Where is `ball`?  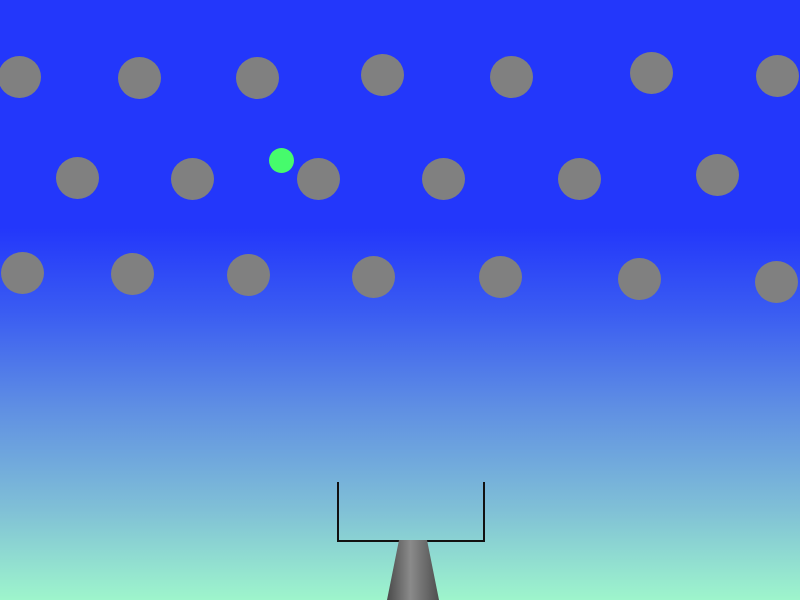
ball is located at coordinates (281, 160).